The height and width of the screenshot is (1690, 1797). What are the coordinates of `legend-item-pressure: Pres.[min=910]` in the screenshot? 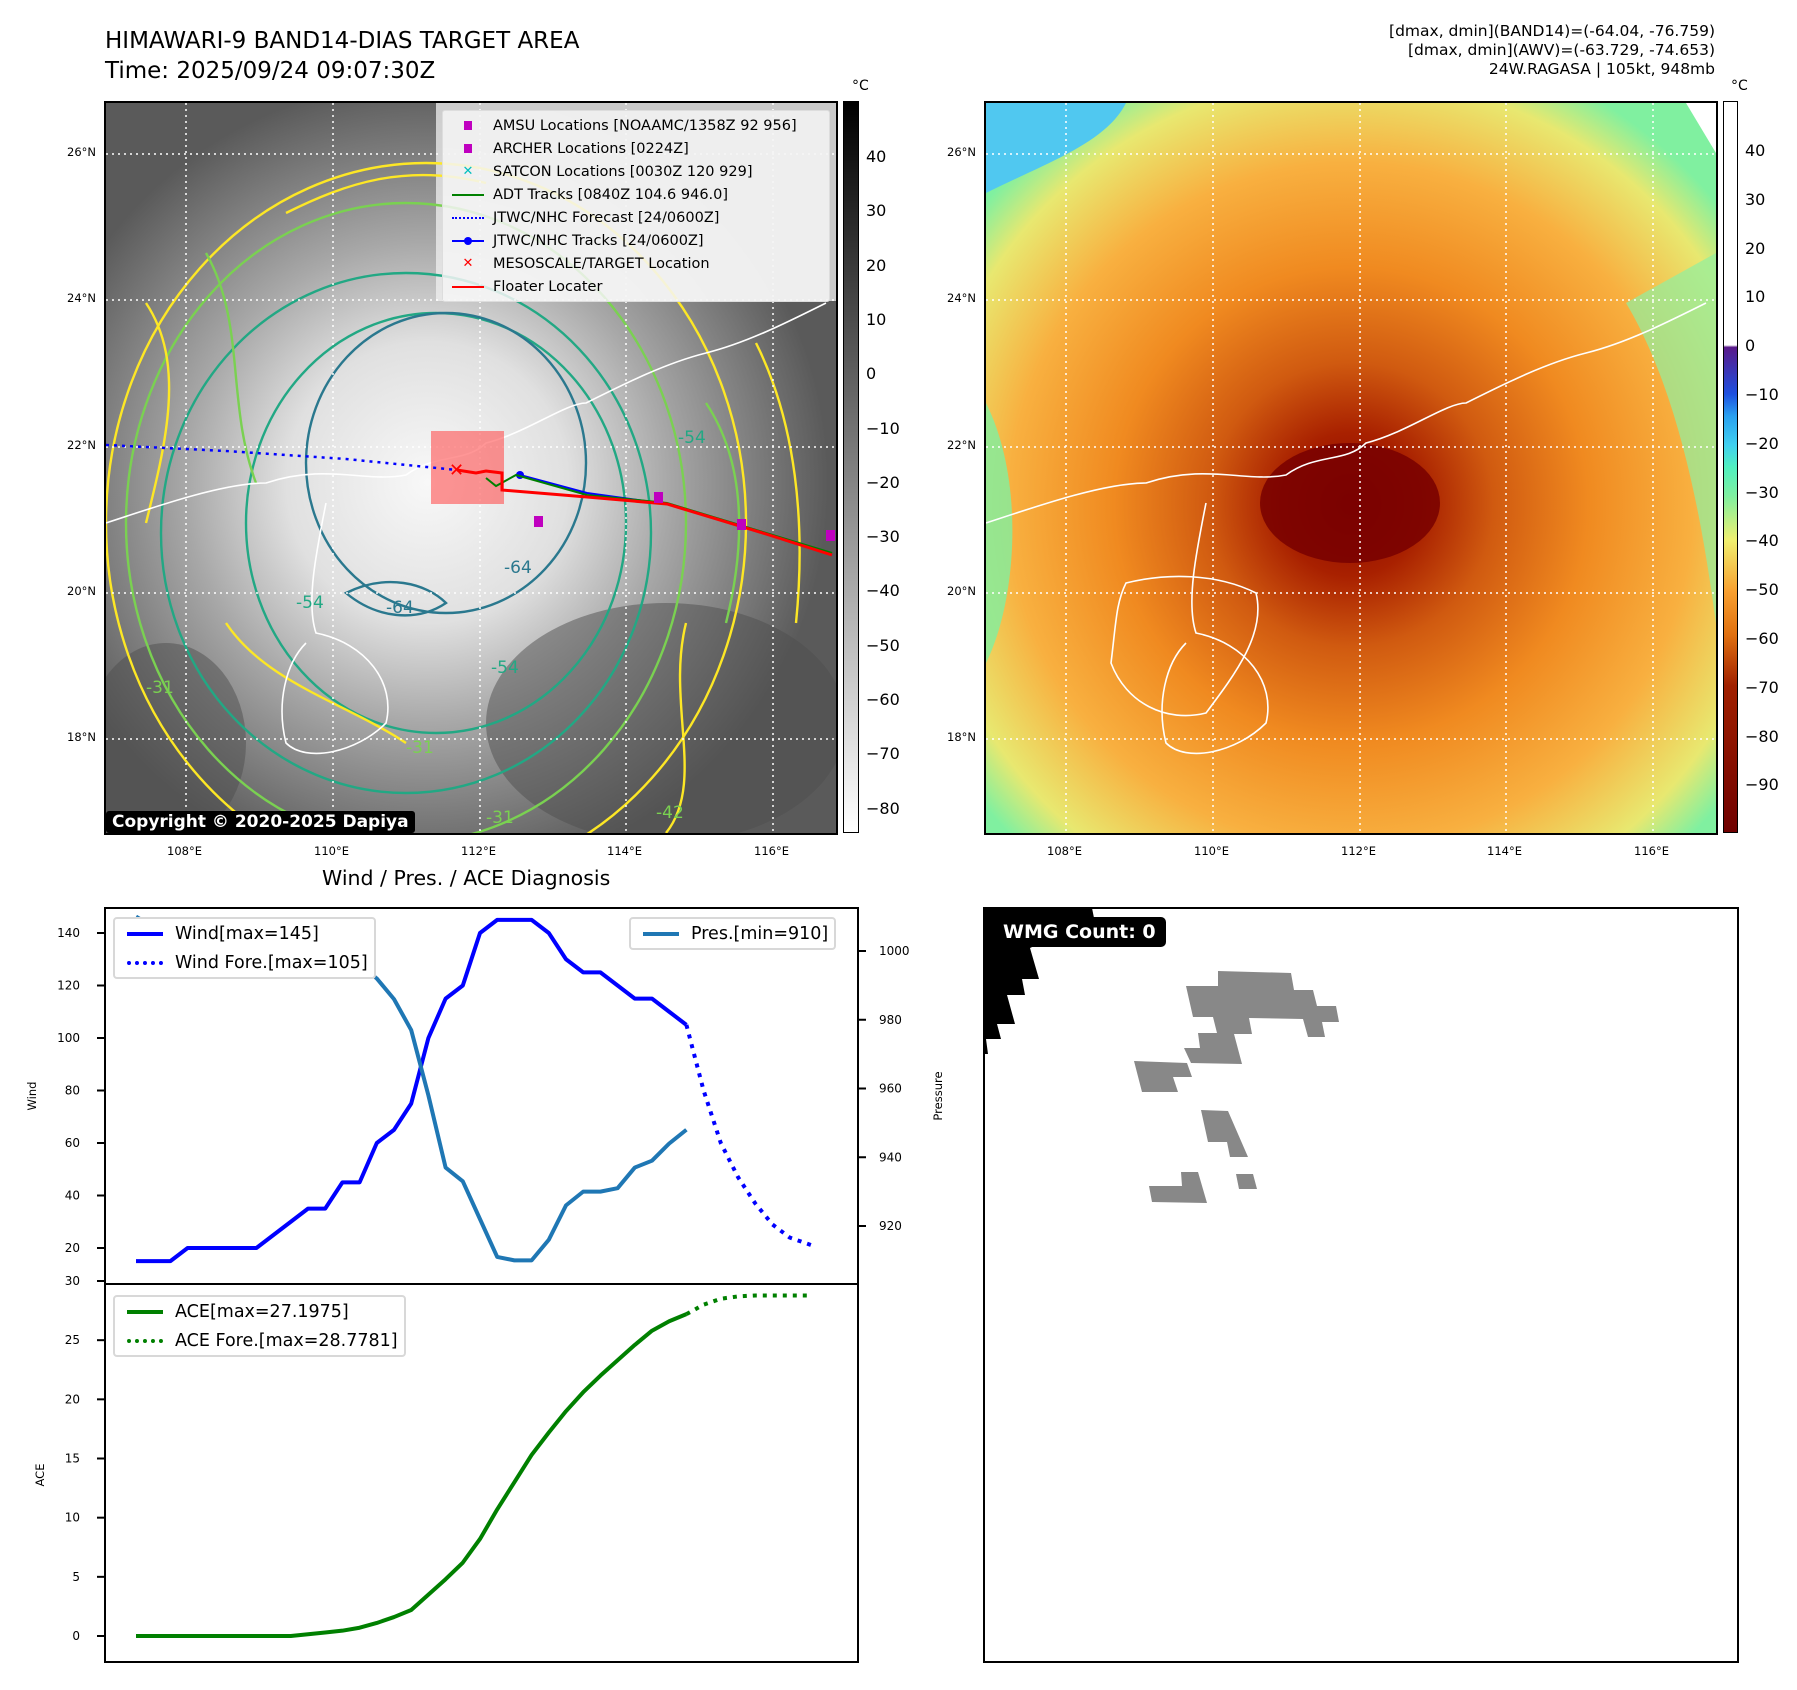 It's located at (732, 933).